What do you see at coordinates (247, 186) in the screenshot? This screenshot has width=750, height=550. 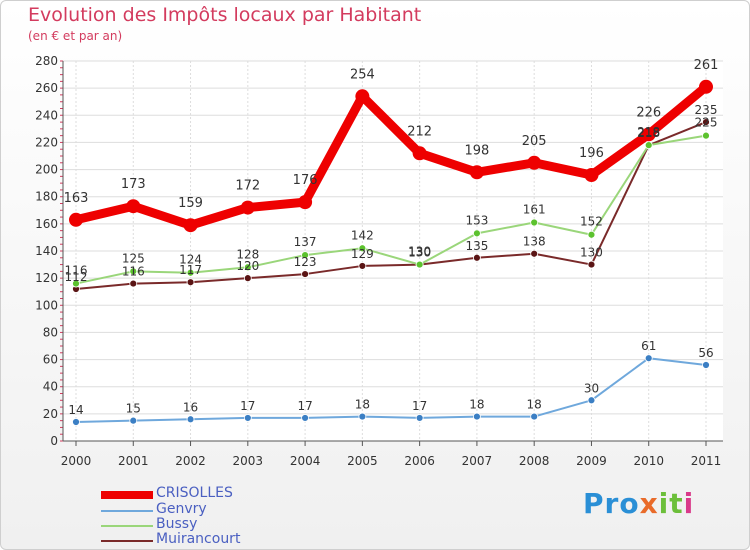 I see `data-label-crisolles: 172` at bounding box center [247, 186].